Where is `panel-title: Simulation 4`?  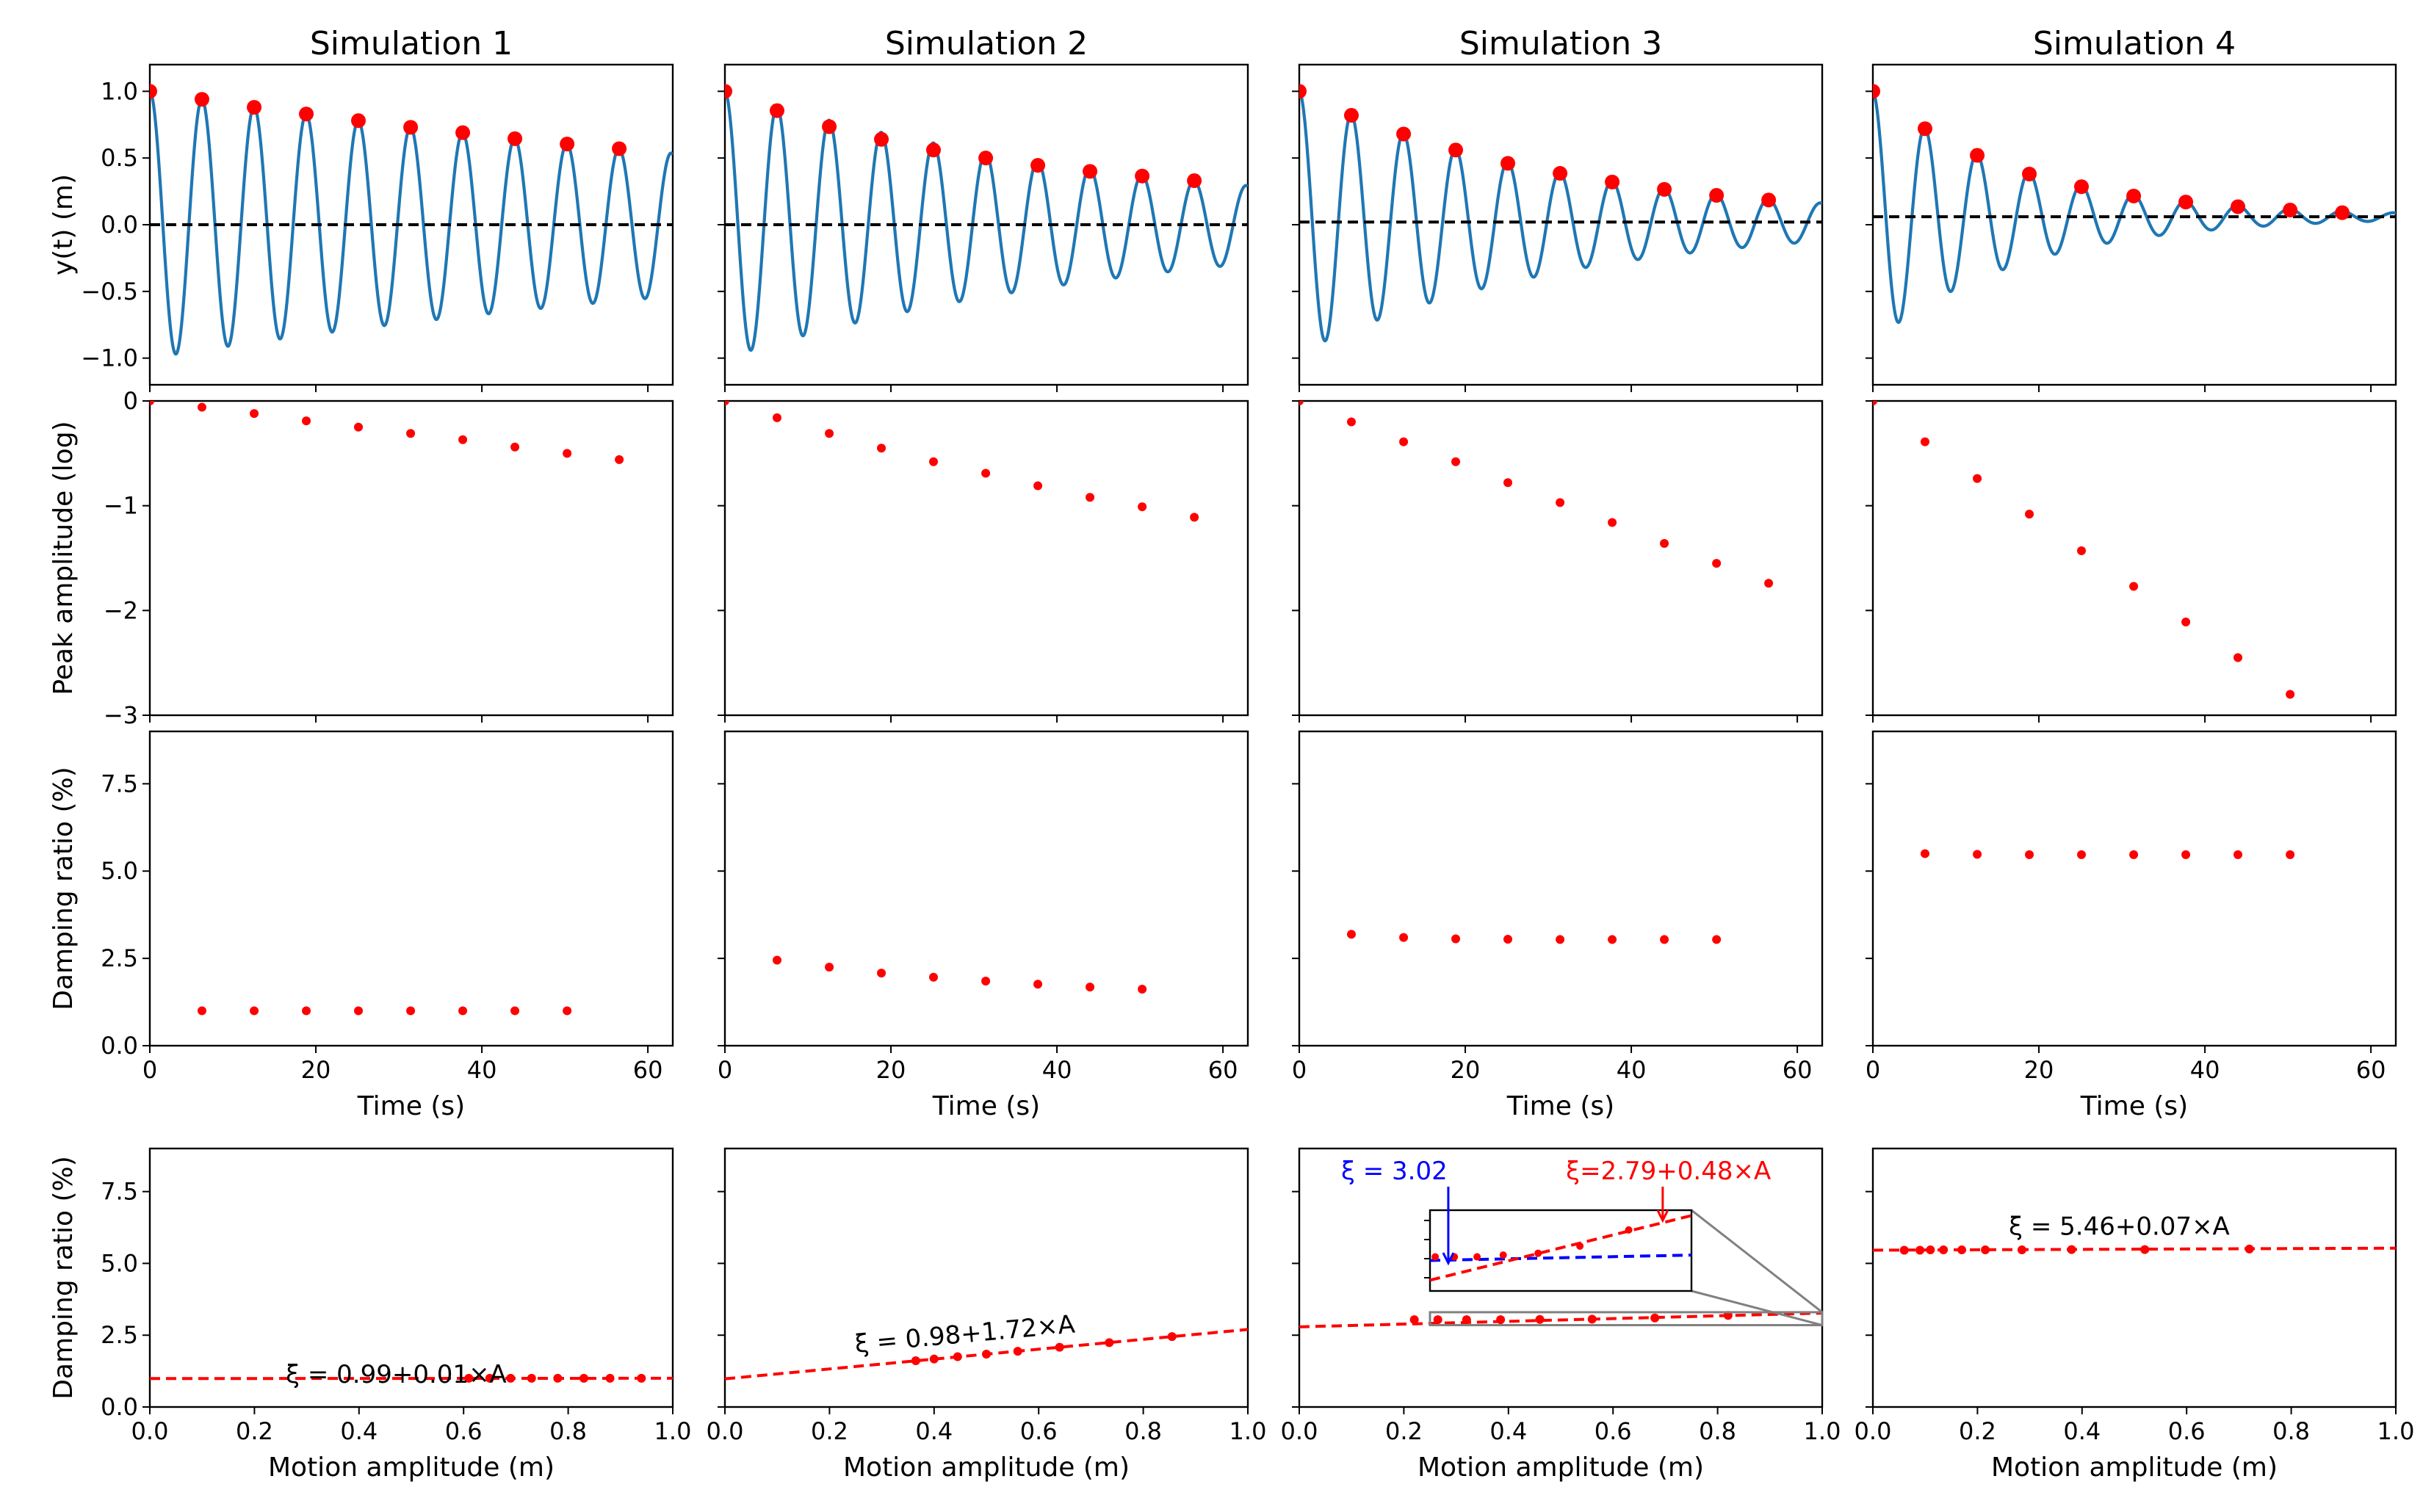 panel-title: Simulation 4 is located at coordinates (2134, 43).